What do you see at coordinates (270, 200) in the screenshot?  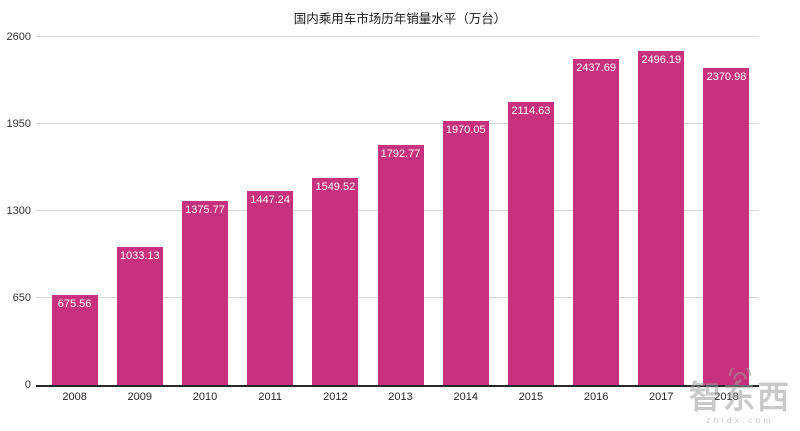 I see `bar-value-label: 1447.24` at bounding box center [270, 200].